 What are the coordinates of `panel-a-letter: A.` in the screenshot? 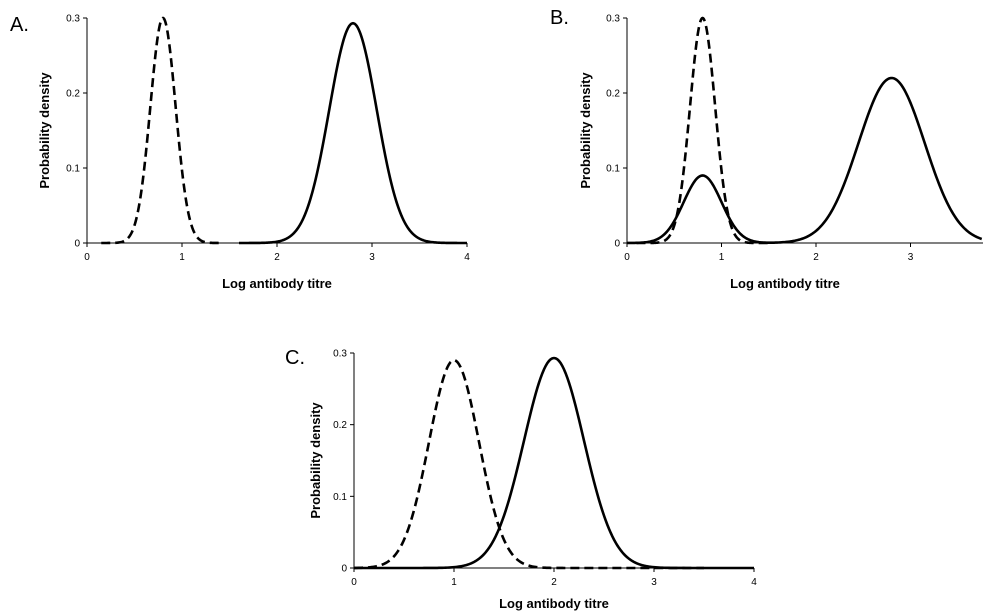 It's located at (19, 25).